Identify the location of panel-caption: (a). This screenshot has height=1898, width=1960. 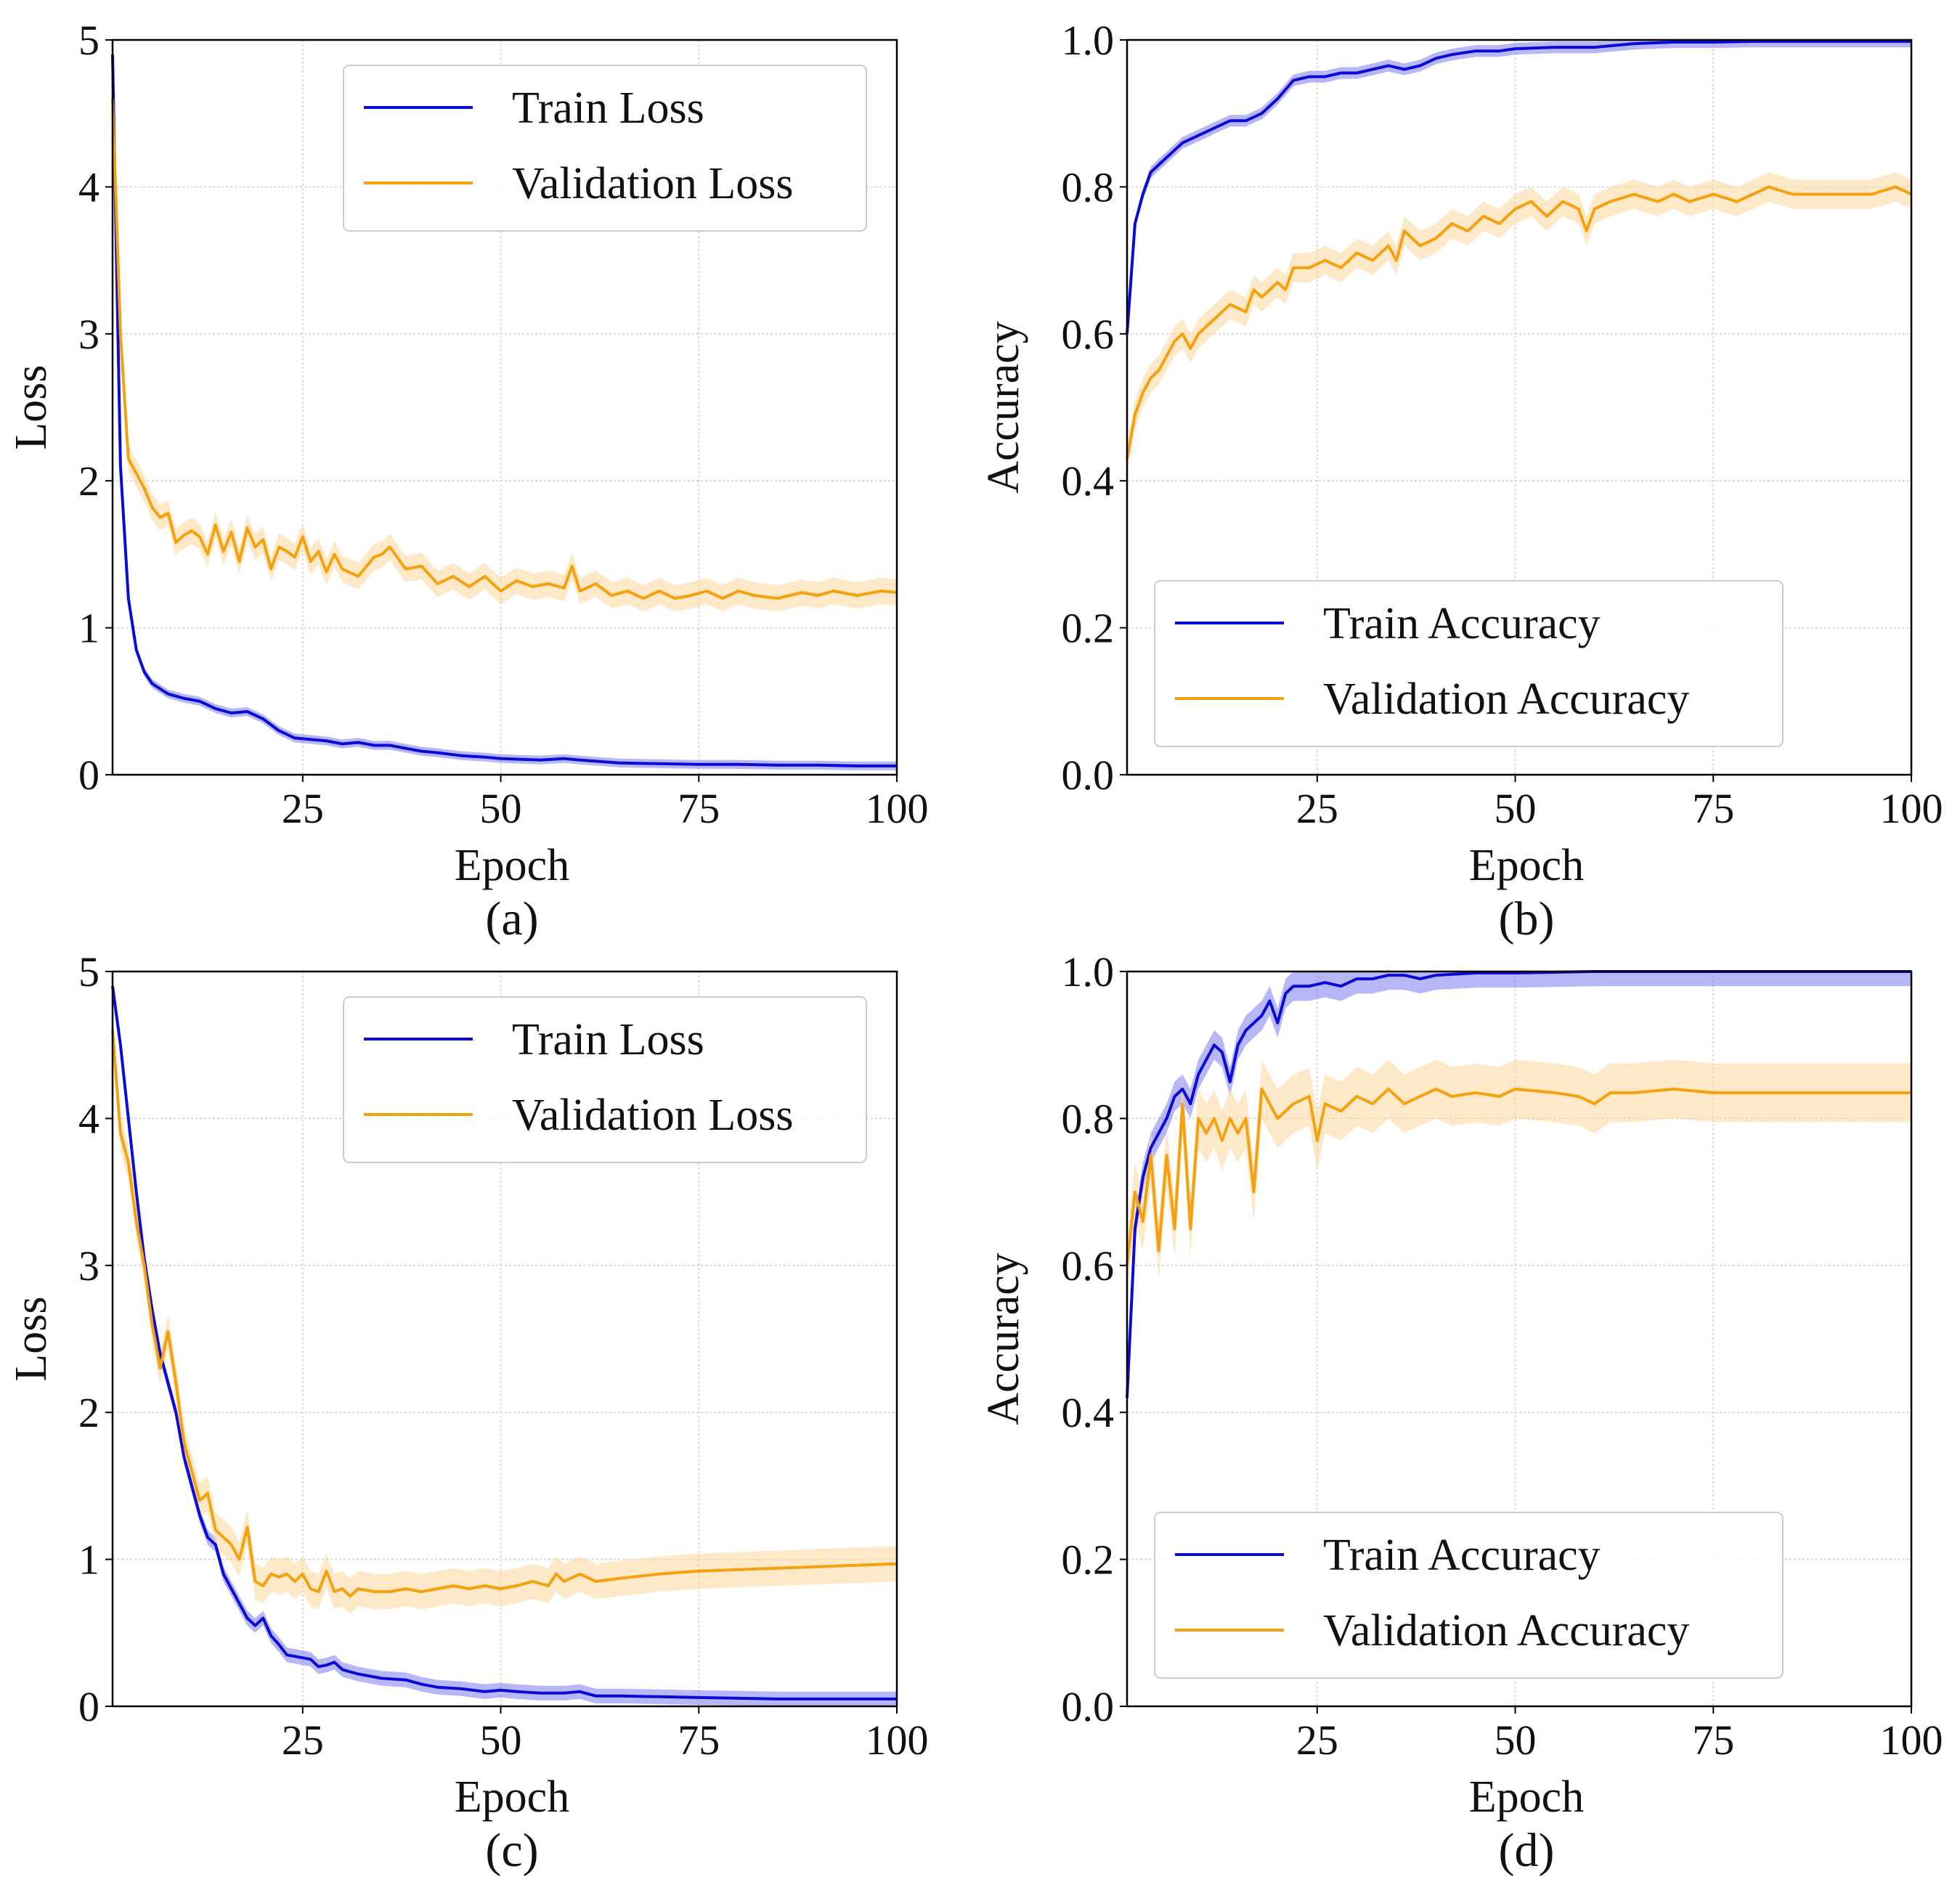
(511, 918).